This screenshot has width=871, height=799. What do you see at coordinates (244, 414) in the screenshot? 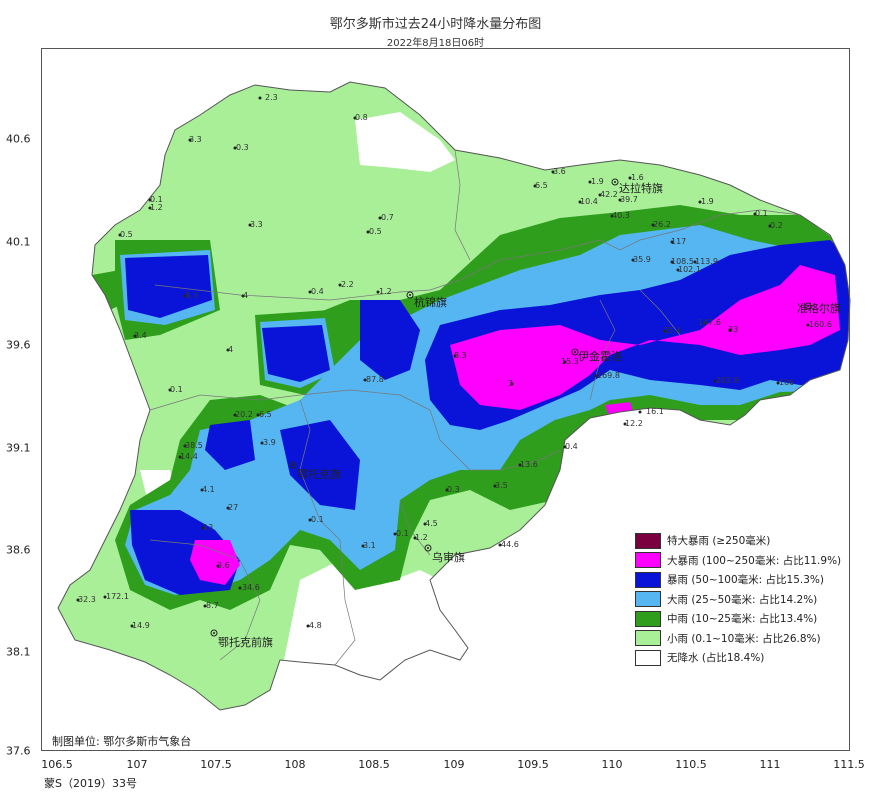
I see `station-value: 20.2` at bounding box center [244, 414].